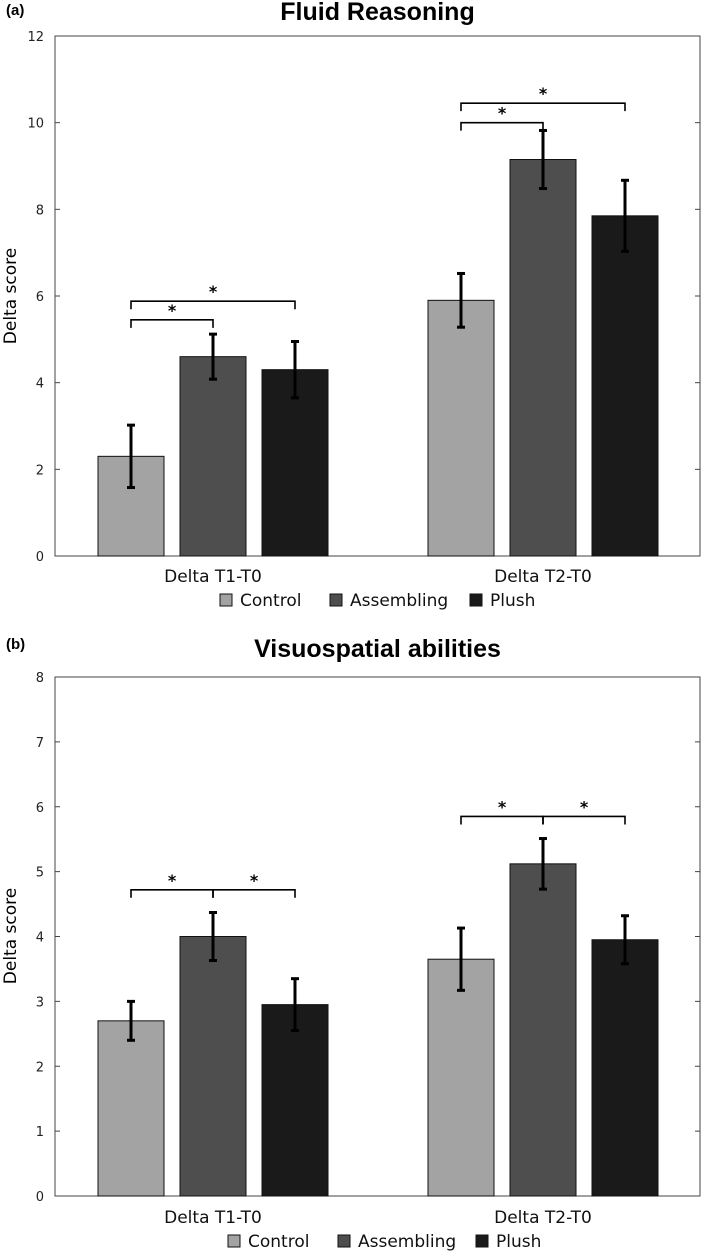 This screenshot has height=1258, width=709. I want to click on y-tick-label-b: 2, so click(40, 1067).